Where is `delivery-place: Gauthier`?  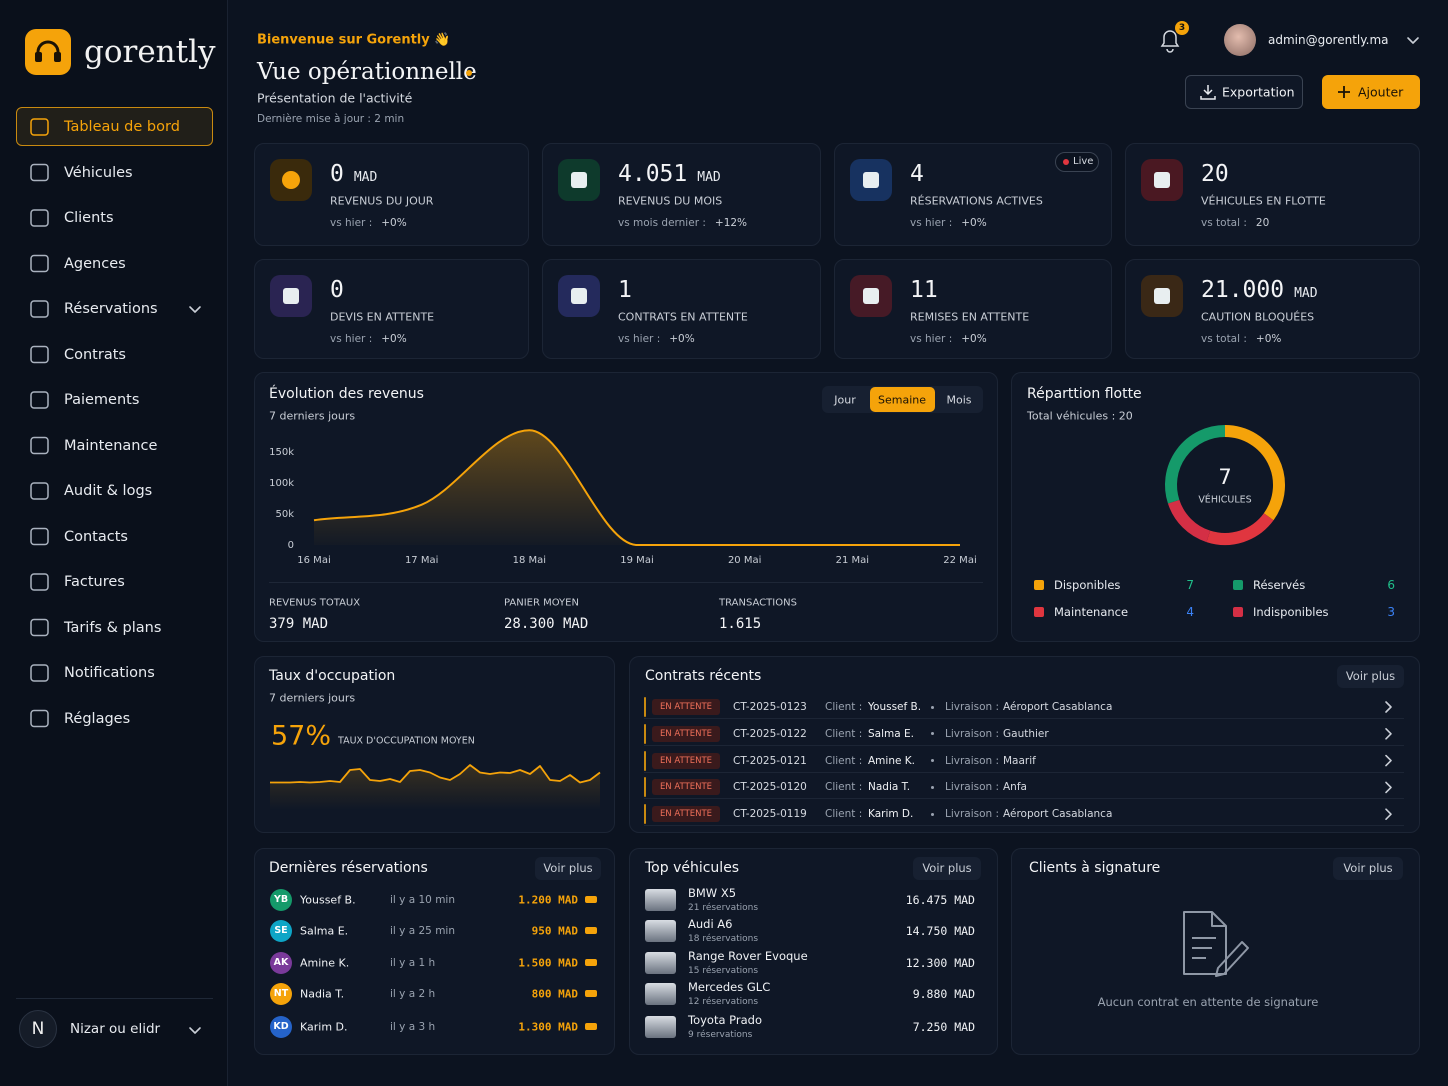
delivery-place: Gauthier is located at coordinates (1026, 733).